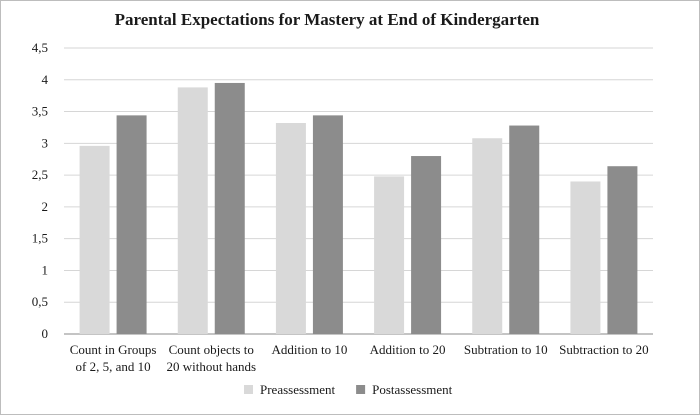 This screenshot has width=700, height=416. What do you see at coordinates (412, 389) in the screenshot?
I see `legend-label-postassessment: Postassessment` at bounding box center [412, 389].